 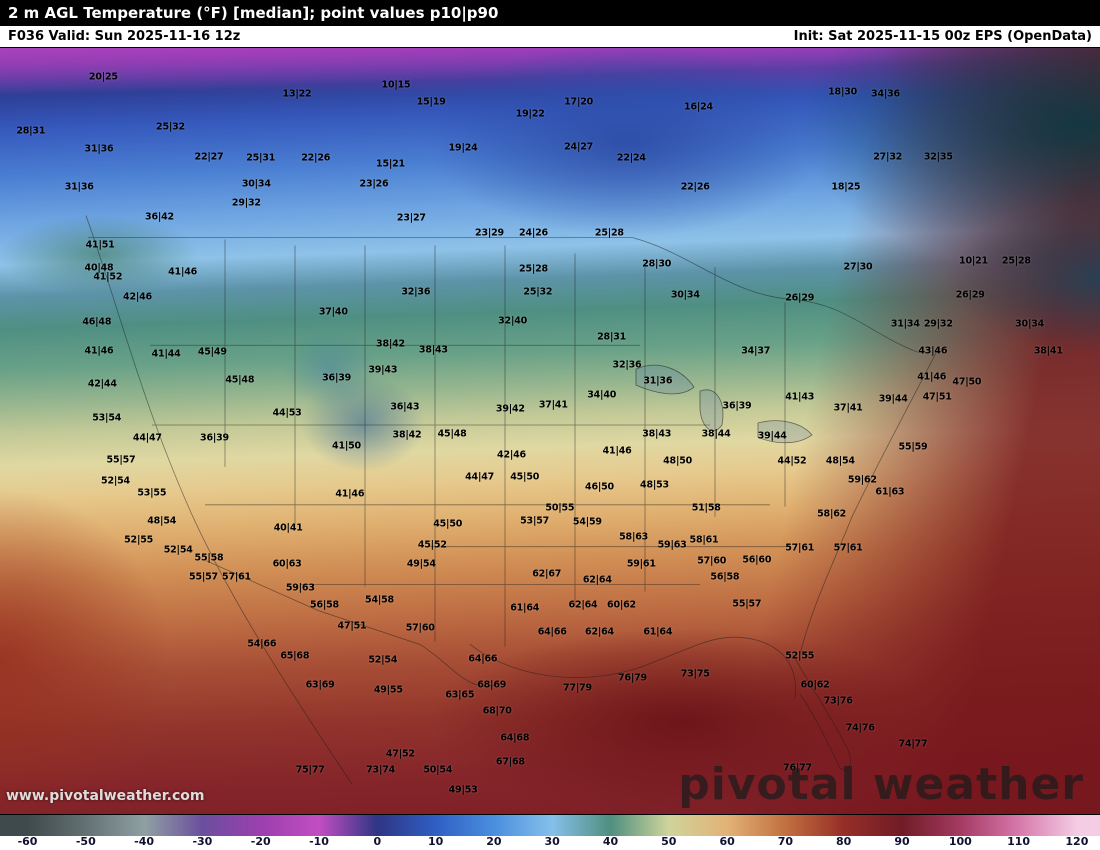 What do you see at coordinates (108, 277) in the screenshot?
I see `point-value: 41|52` at bounding box center [108, 277].